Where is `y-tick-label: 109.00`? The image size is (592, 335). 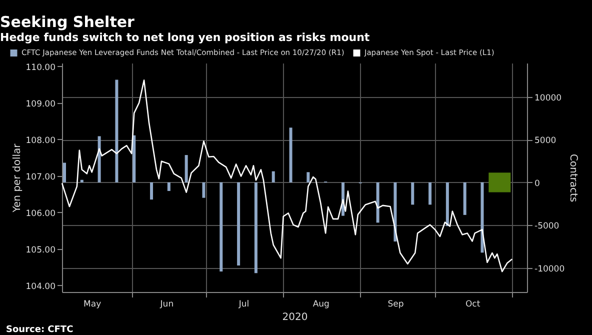
y-tick-label: 109.00 is located at coordinates (41, 104).